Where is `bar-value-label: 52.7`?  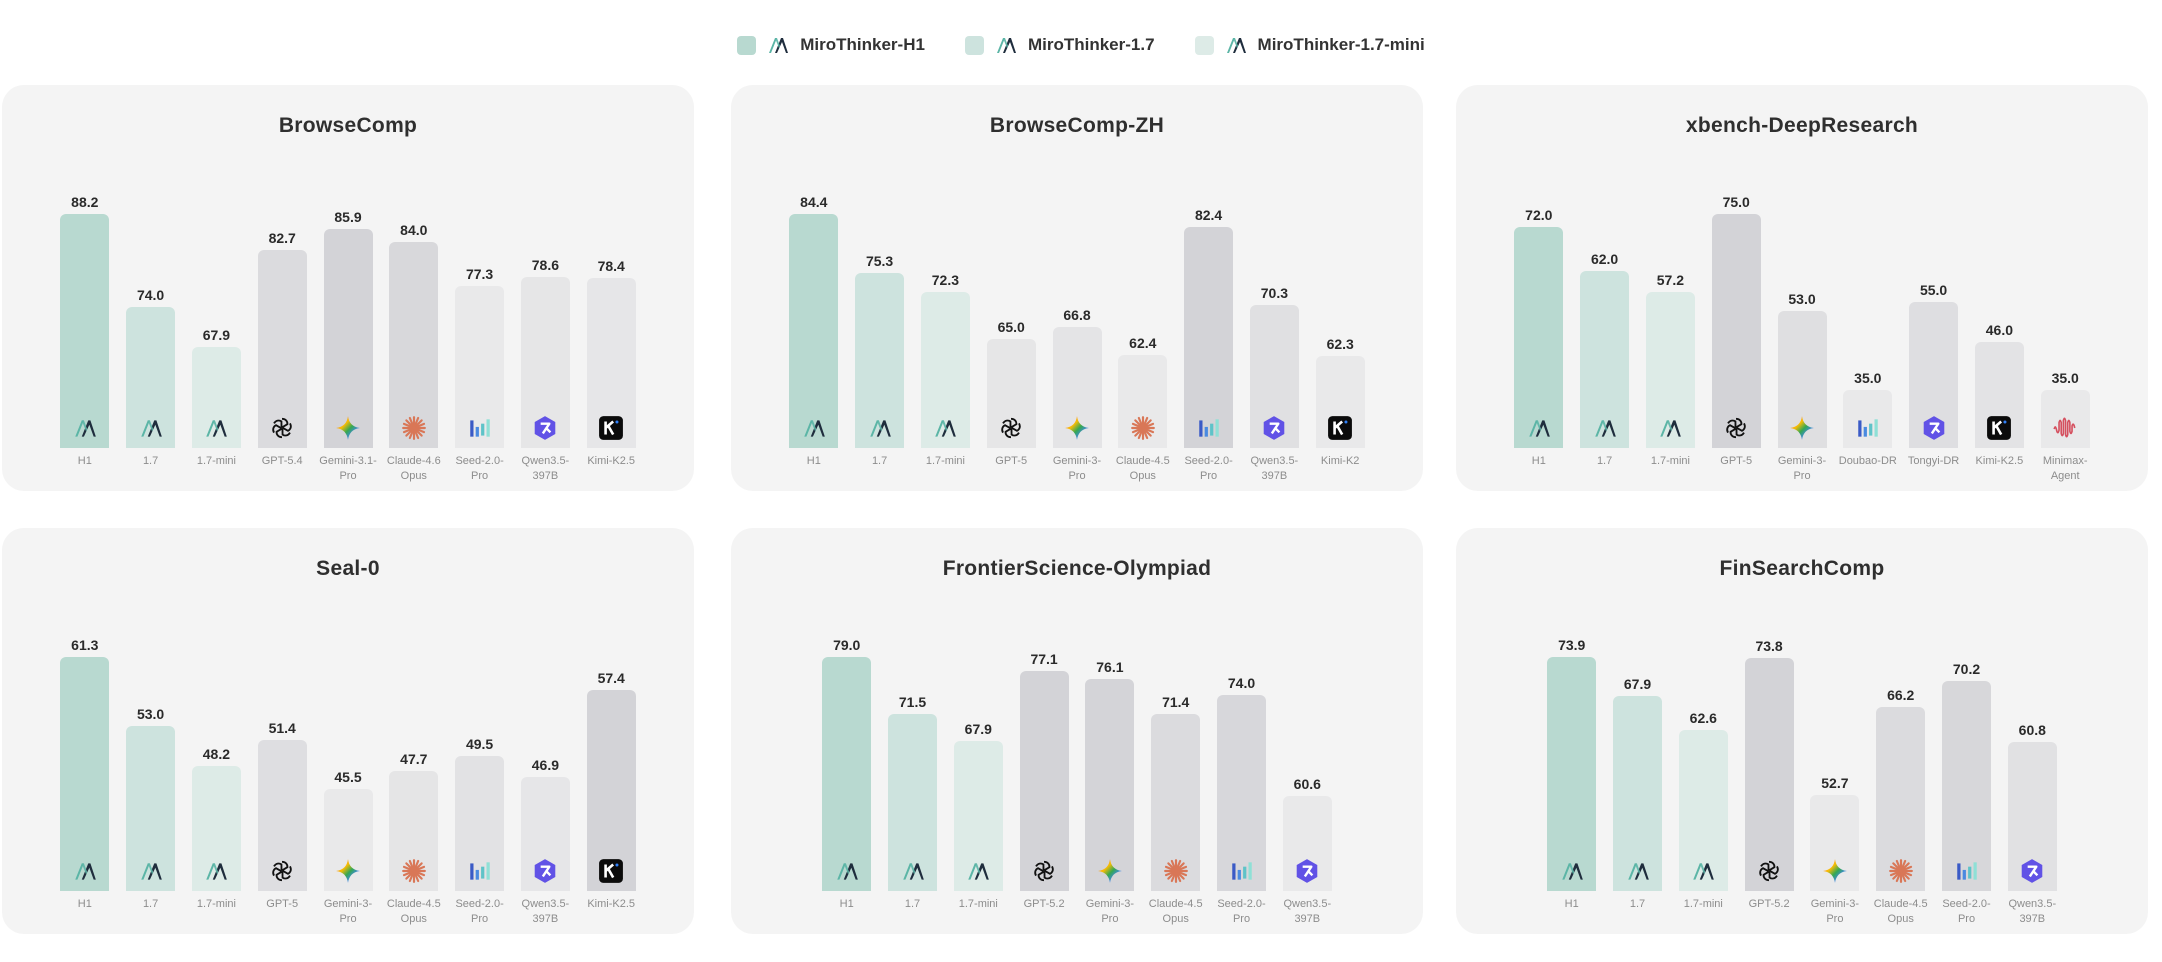
bar-value-label: 52.7 is located at coordinates (1835, 782).